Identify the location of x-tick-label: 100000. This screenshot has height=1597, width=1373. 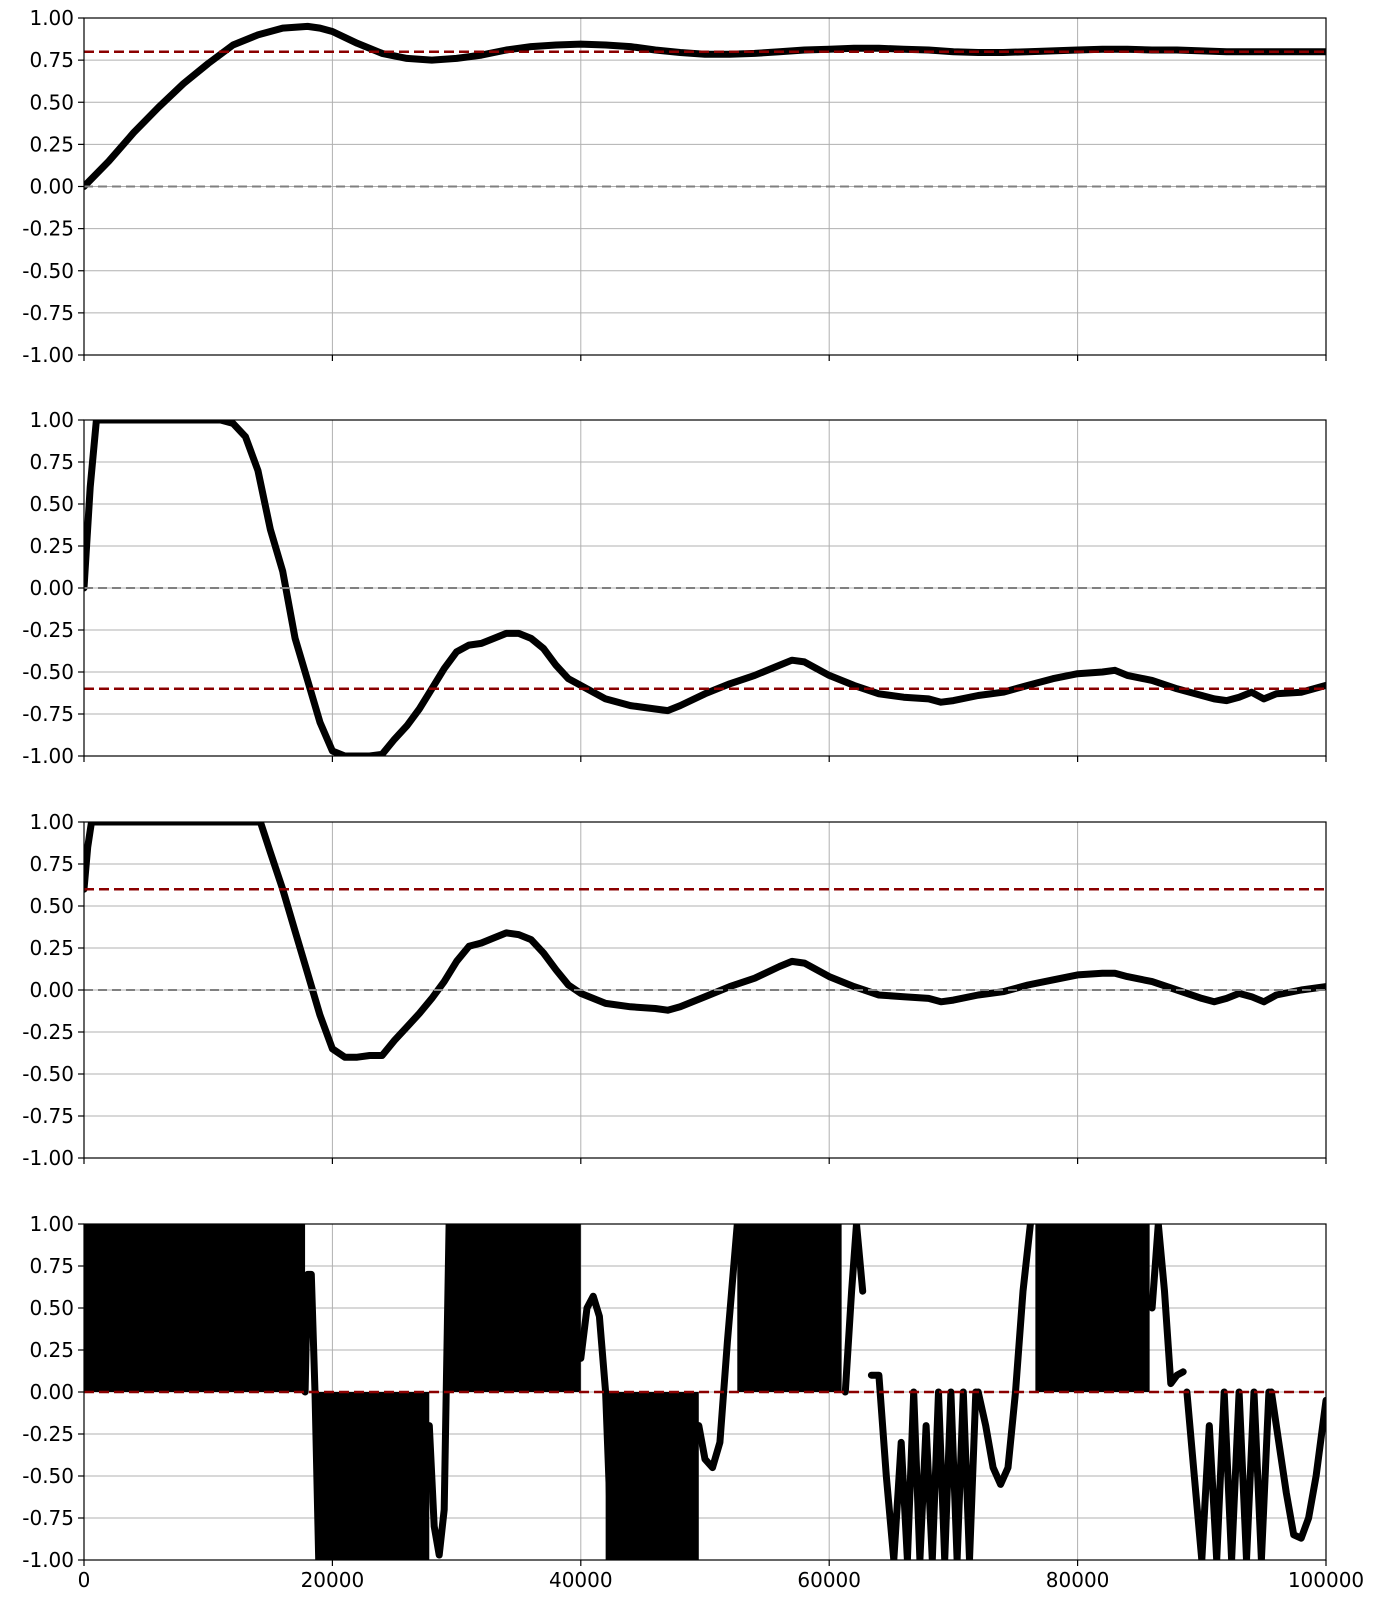
(1326, 1580).